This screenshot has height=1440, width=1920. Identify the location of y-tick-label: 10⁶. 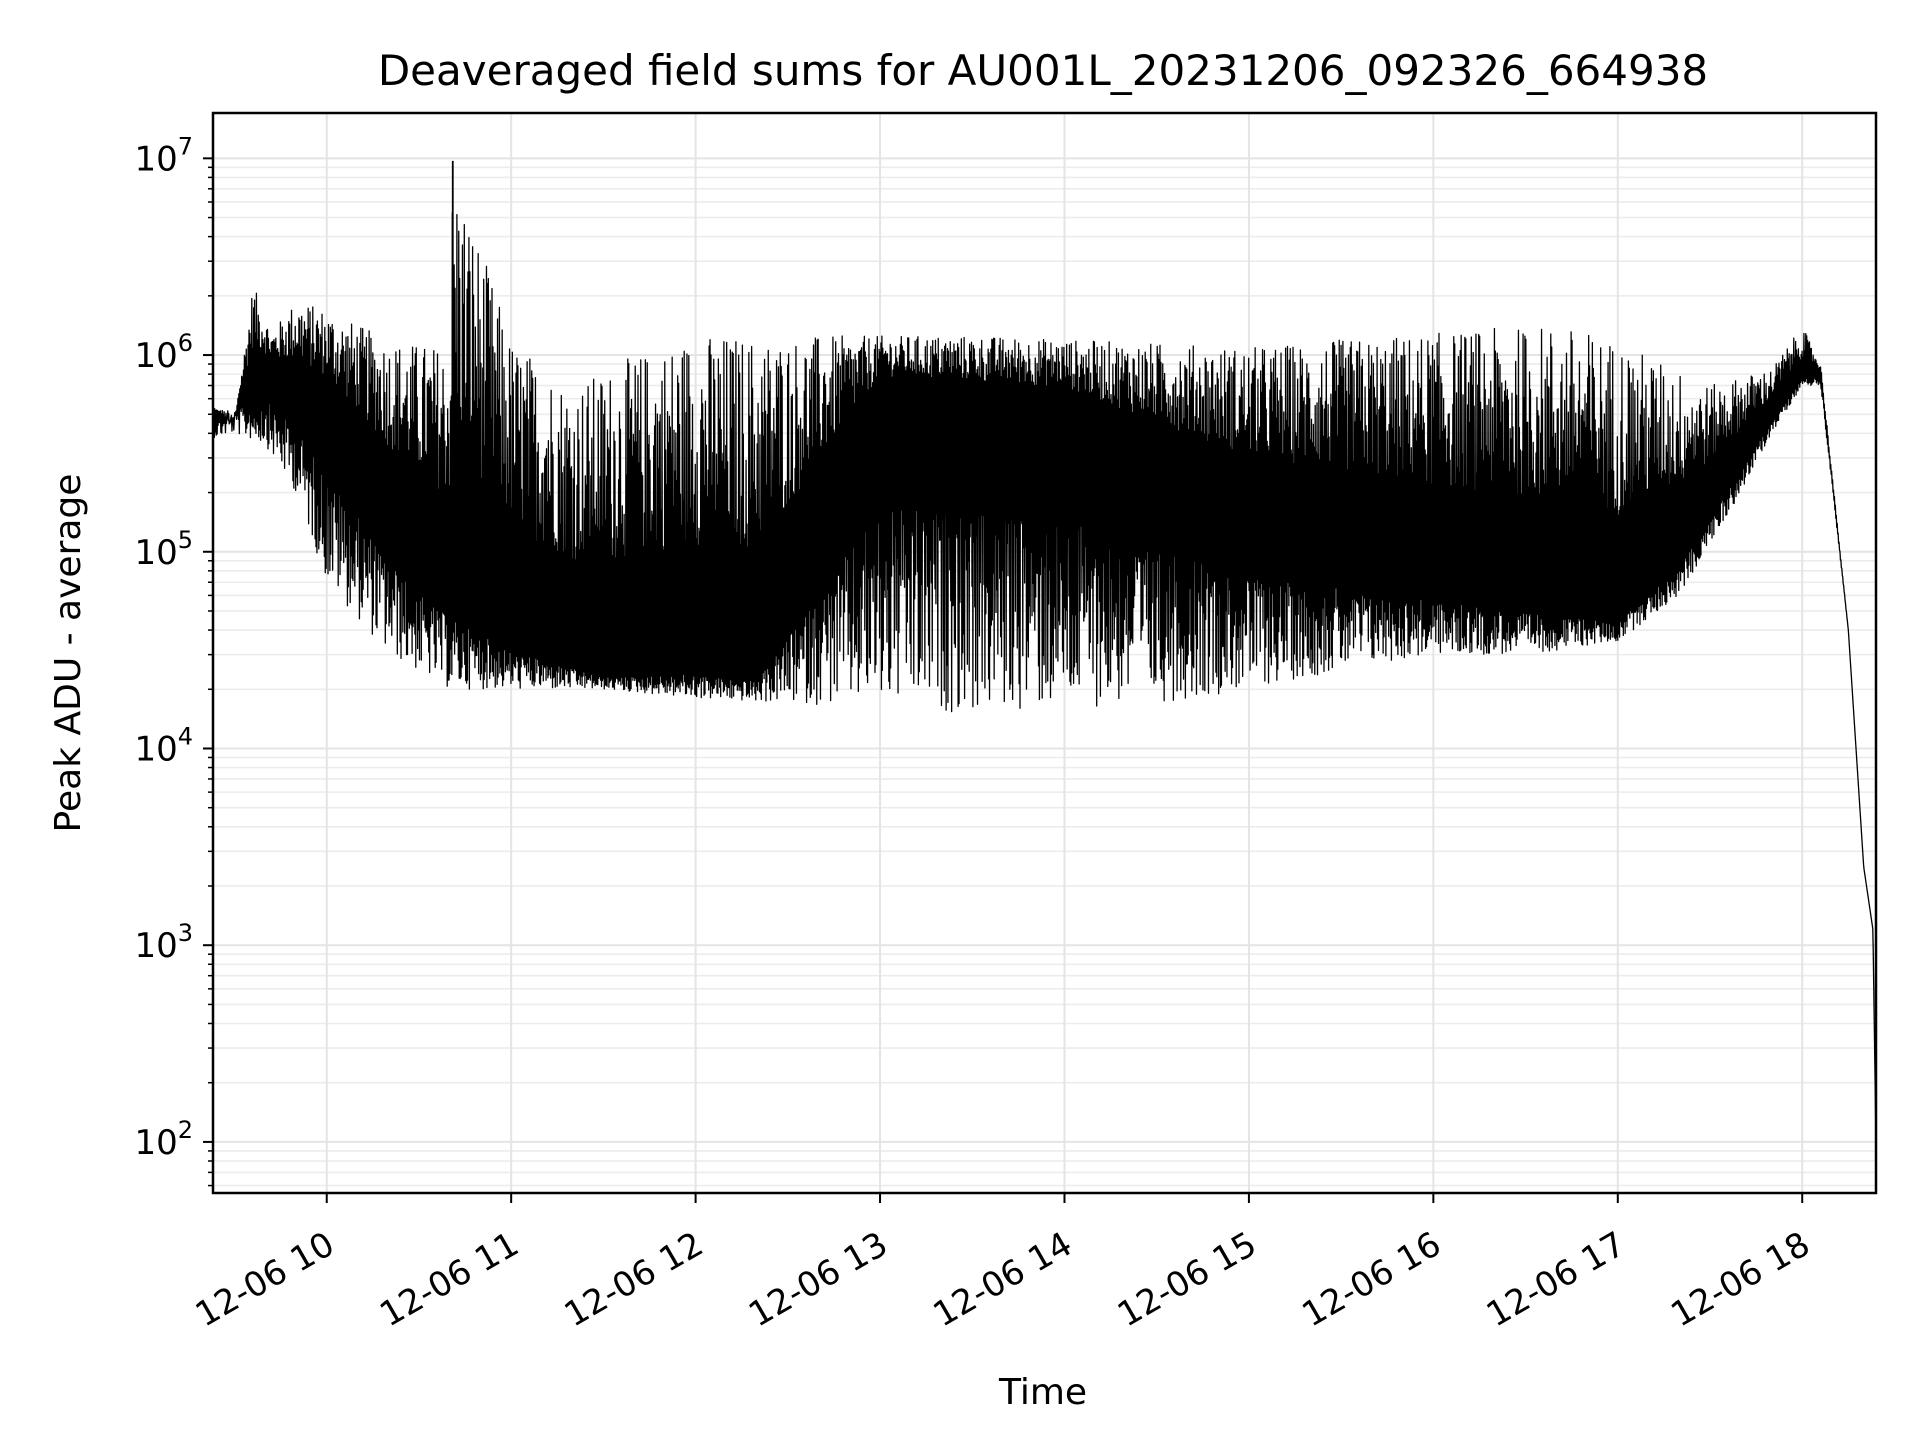
(163, 352).